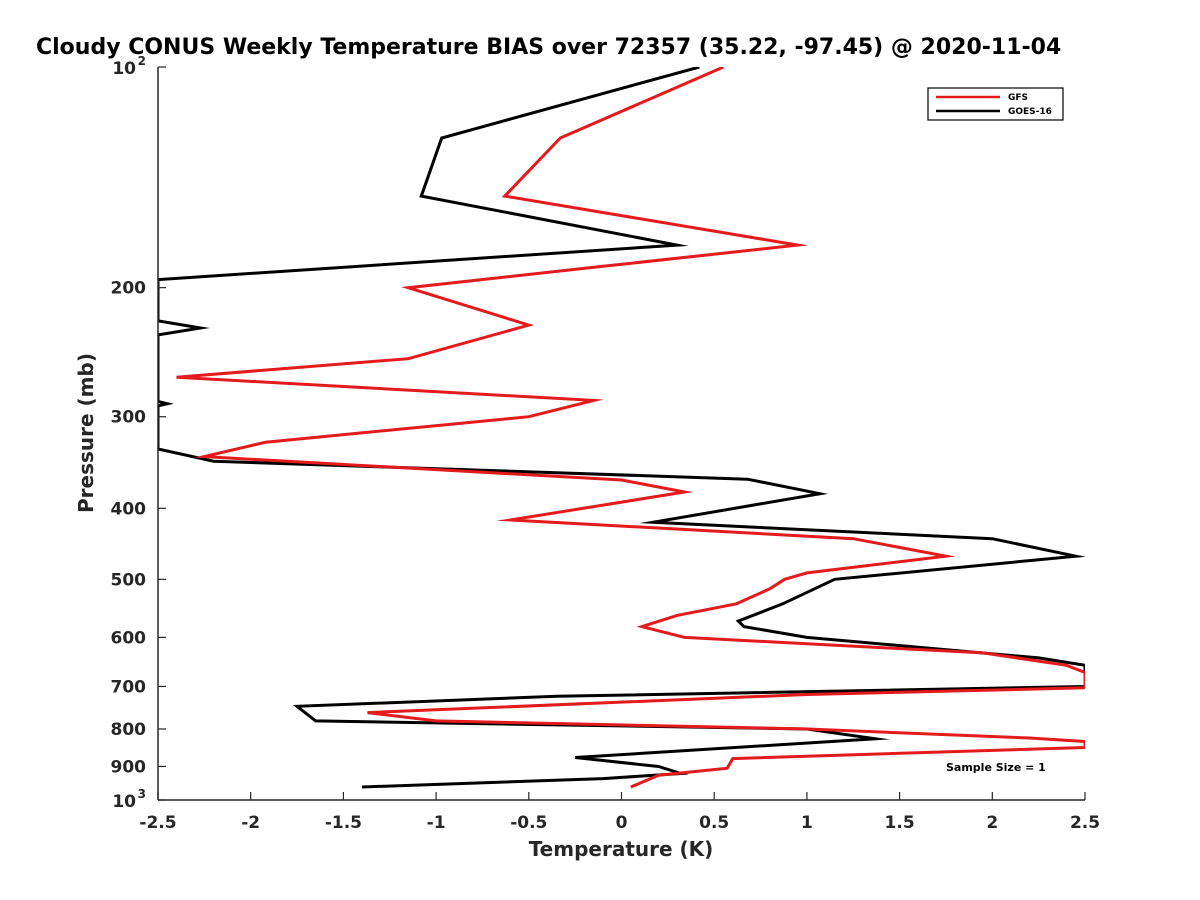 The height and width of the screenshot is (900, 1200). Describe the element at coordinates (992, 823) in the screenshot. I see `x-tick-label: 2` at that location.